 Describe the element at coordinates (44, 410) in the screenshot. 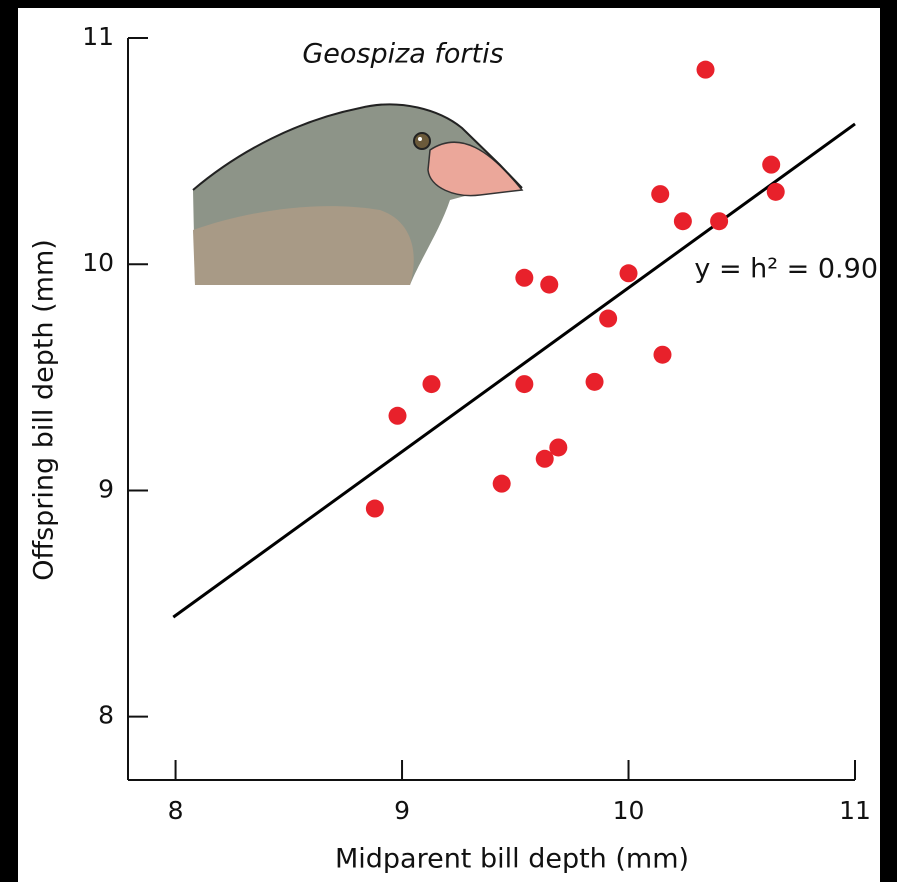

I see `y-axis-label: Offspring bill depth (mm)` at that location.